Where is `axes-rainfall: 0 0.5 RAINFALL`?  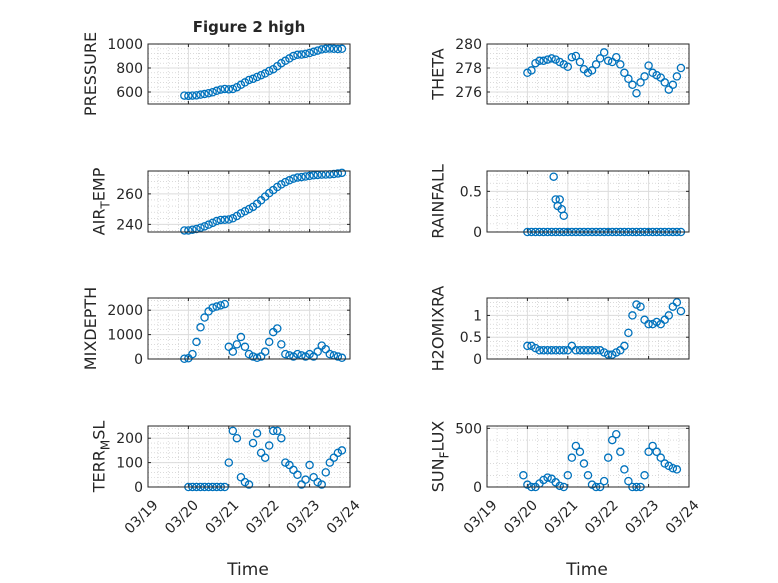 axes-rainfall: 0 0.5 RAINFALL is located at coordinates (559, 202).